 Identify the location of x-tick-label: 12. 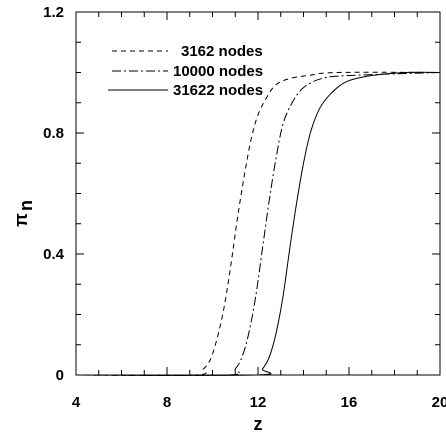
(258, 402).